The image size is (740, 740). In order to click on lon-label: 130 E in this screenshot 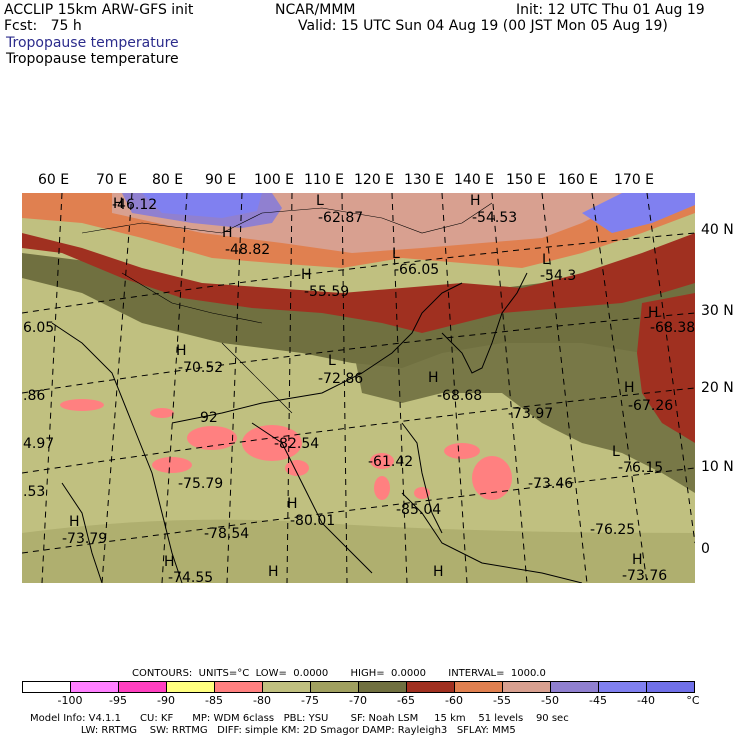, I will do `click(424, 180)`.